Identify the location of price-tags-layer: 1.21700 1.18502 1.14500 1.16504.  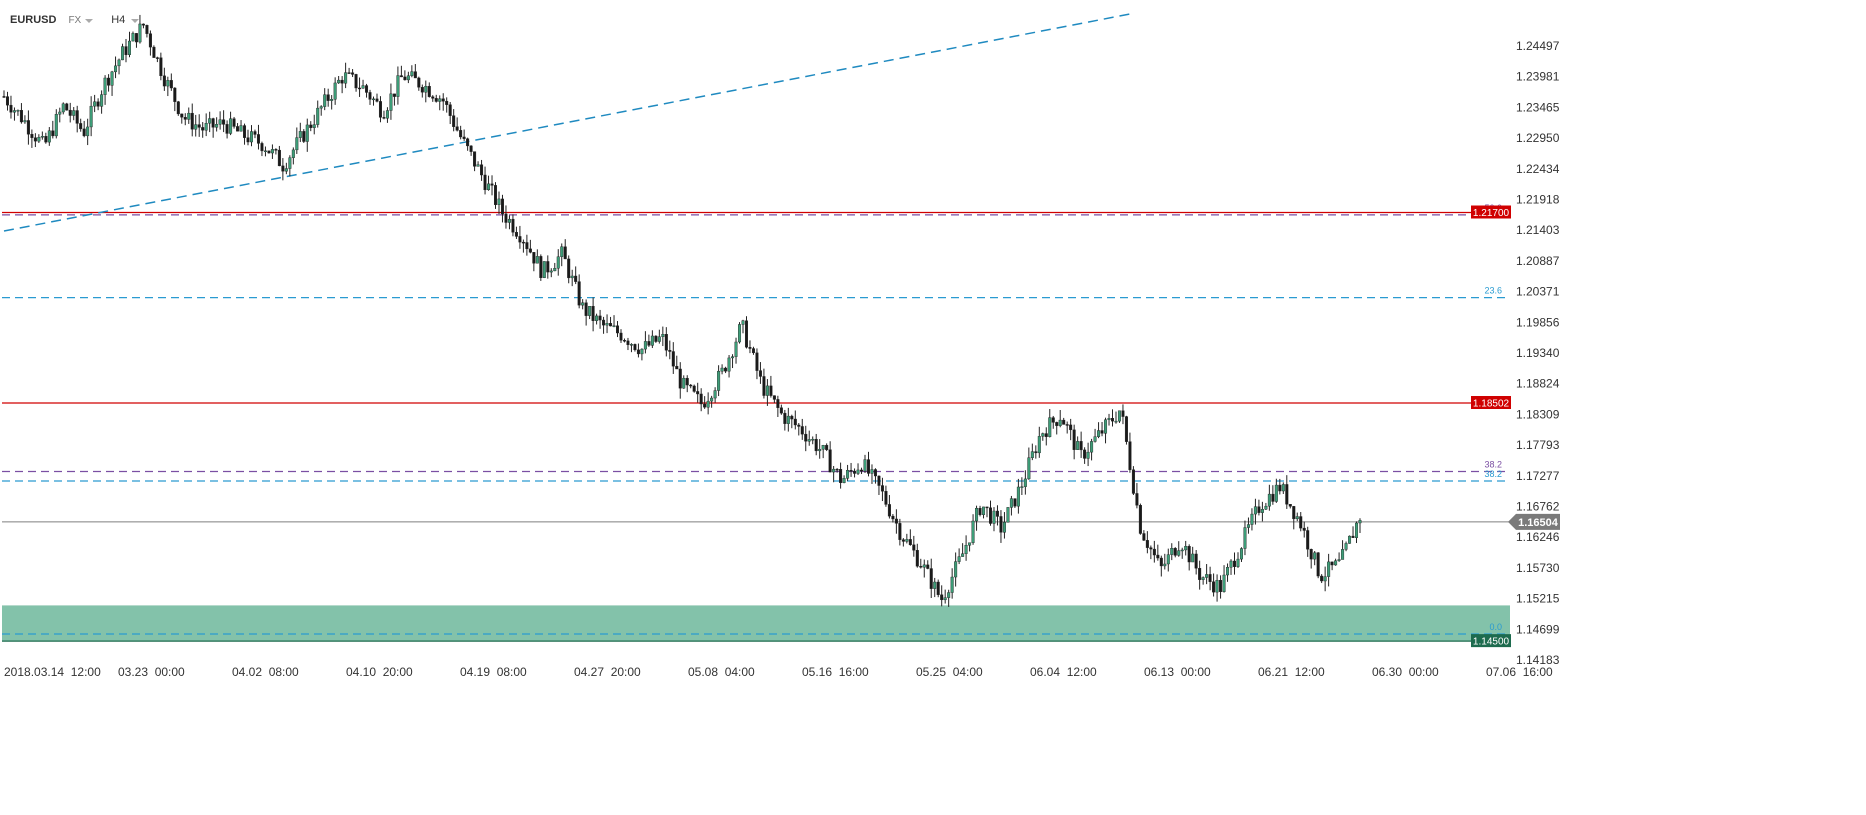
(1515, 426).